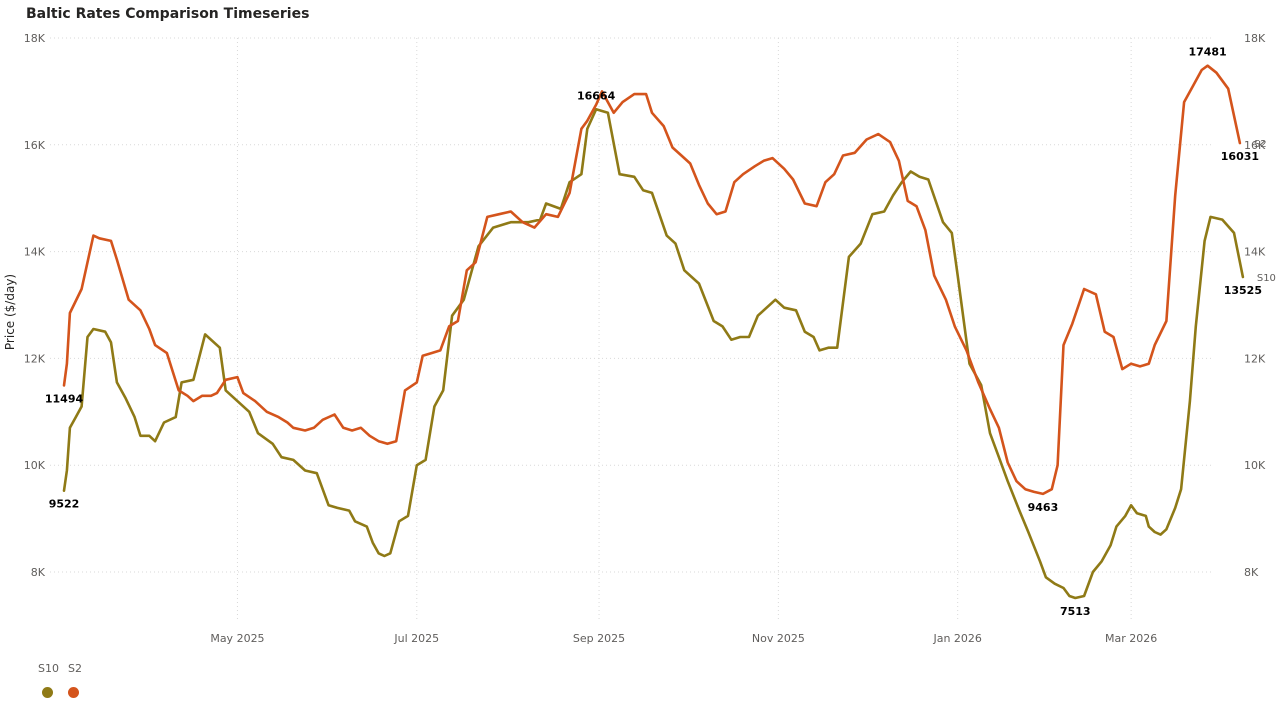 The image size is (1280, 710). What do you see at coordinates (1243, 290) in the screenshot?
I see `data-label: 13525` at bounding box center [1243, 290].